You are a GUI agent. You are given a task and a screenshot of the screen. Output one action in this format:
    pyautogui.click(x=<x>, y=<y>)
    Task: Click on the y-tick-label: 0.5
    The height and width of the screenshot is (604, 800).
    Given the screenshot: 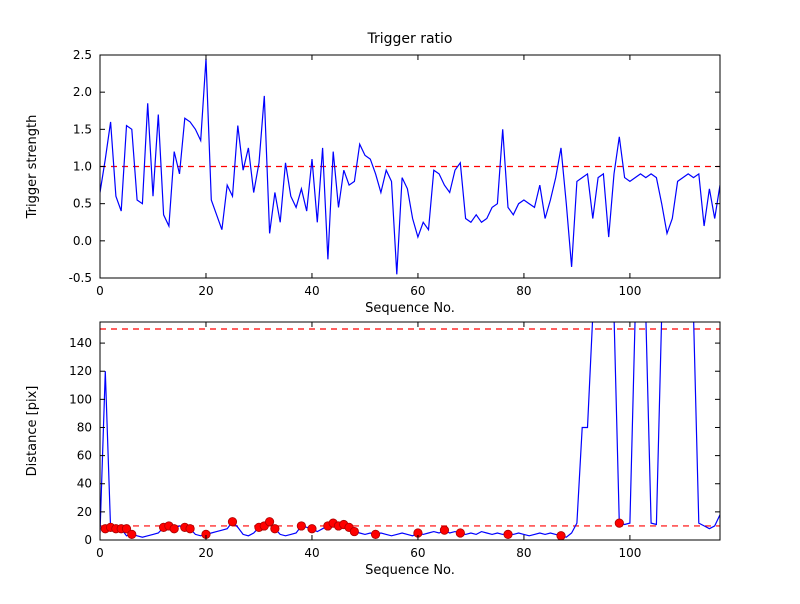 What is the action you would take?
    pyautogui.click(x=82, y=204)
    